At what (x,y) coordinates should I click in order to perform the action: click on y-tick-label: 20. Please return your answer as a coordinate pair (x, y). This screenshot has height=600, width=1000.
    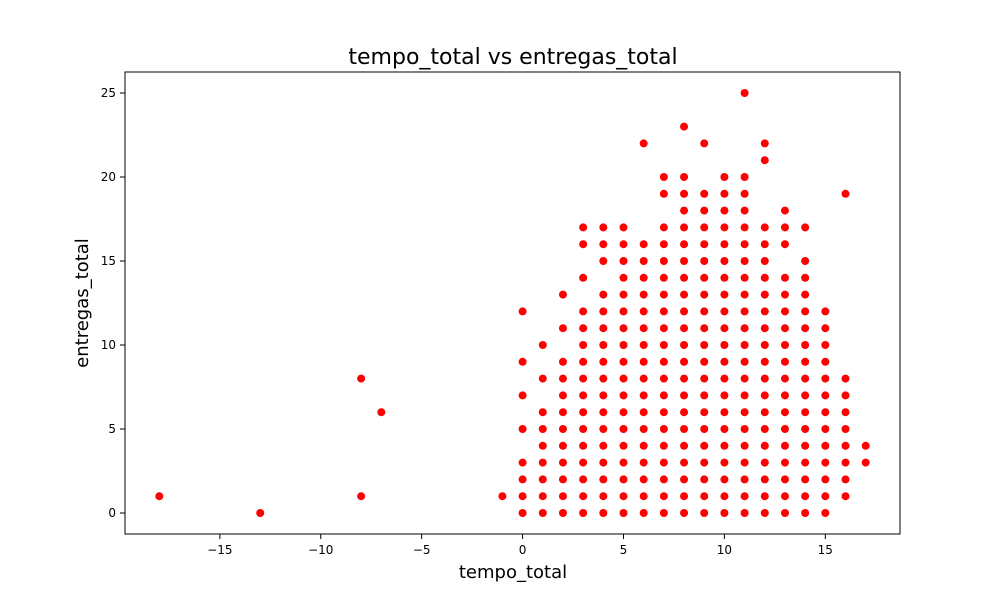
    Looking at the image, I should click on (108, 177).